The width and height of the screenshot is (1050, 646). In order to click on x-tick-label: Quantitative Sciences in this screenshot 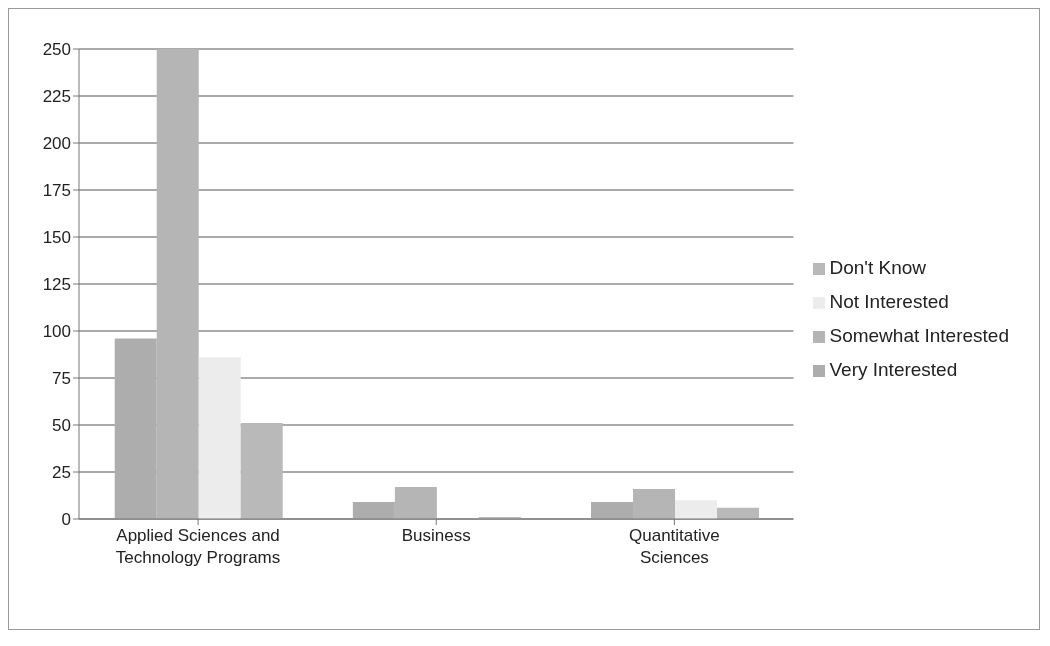, I will do `click(674, 546)`.